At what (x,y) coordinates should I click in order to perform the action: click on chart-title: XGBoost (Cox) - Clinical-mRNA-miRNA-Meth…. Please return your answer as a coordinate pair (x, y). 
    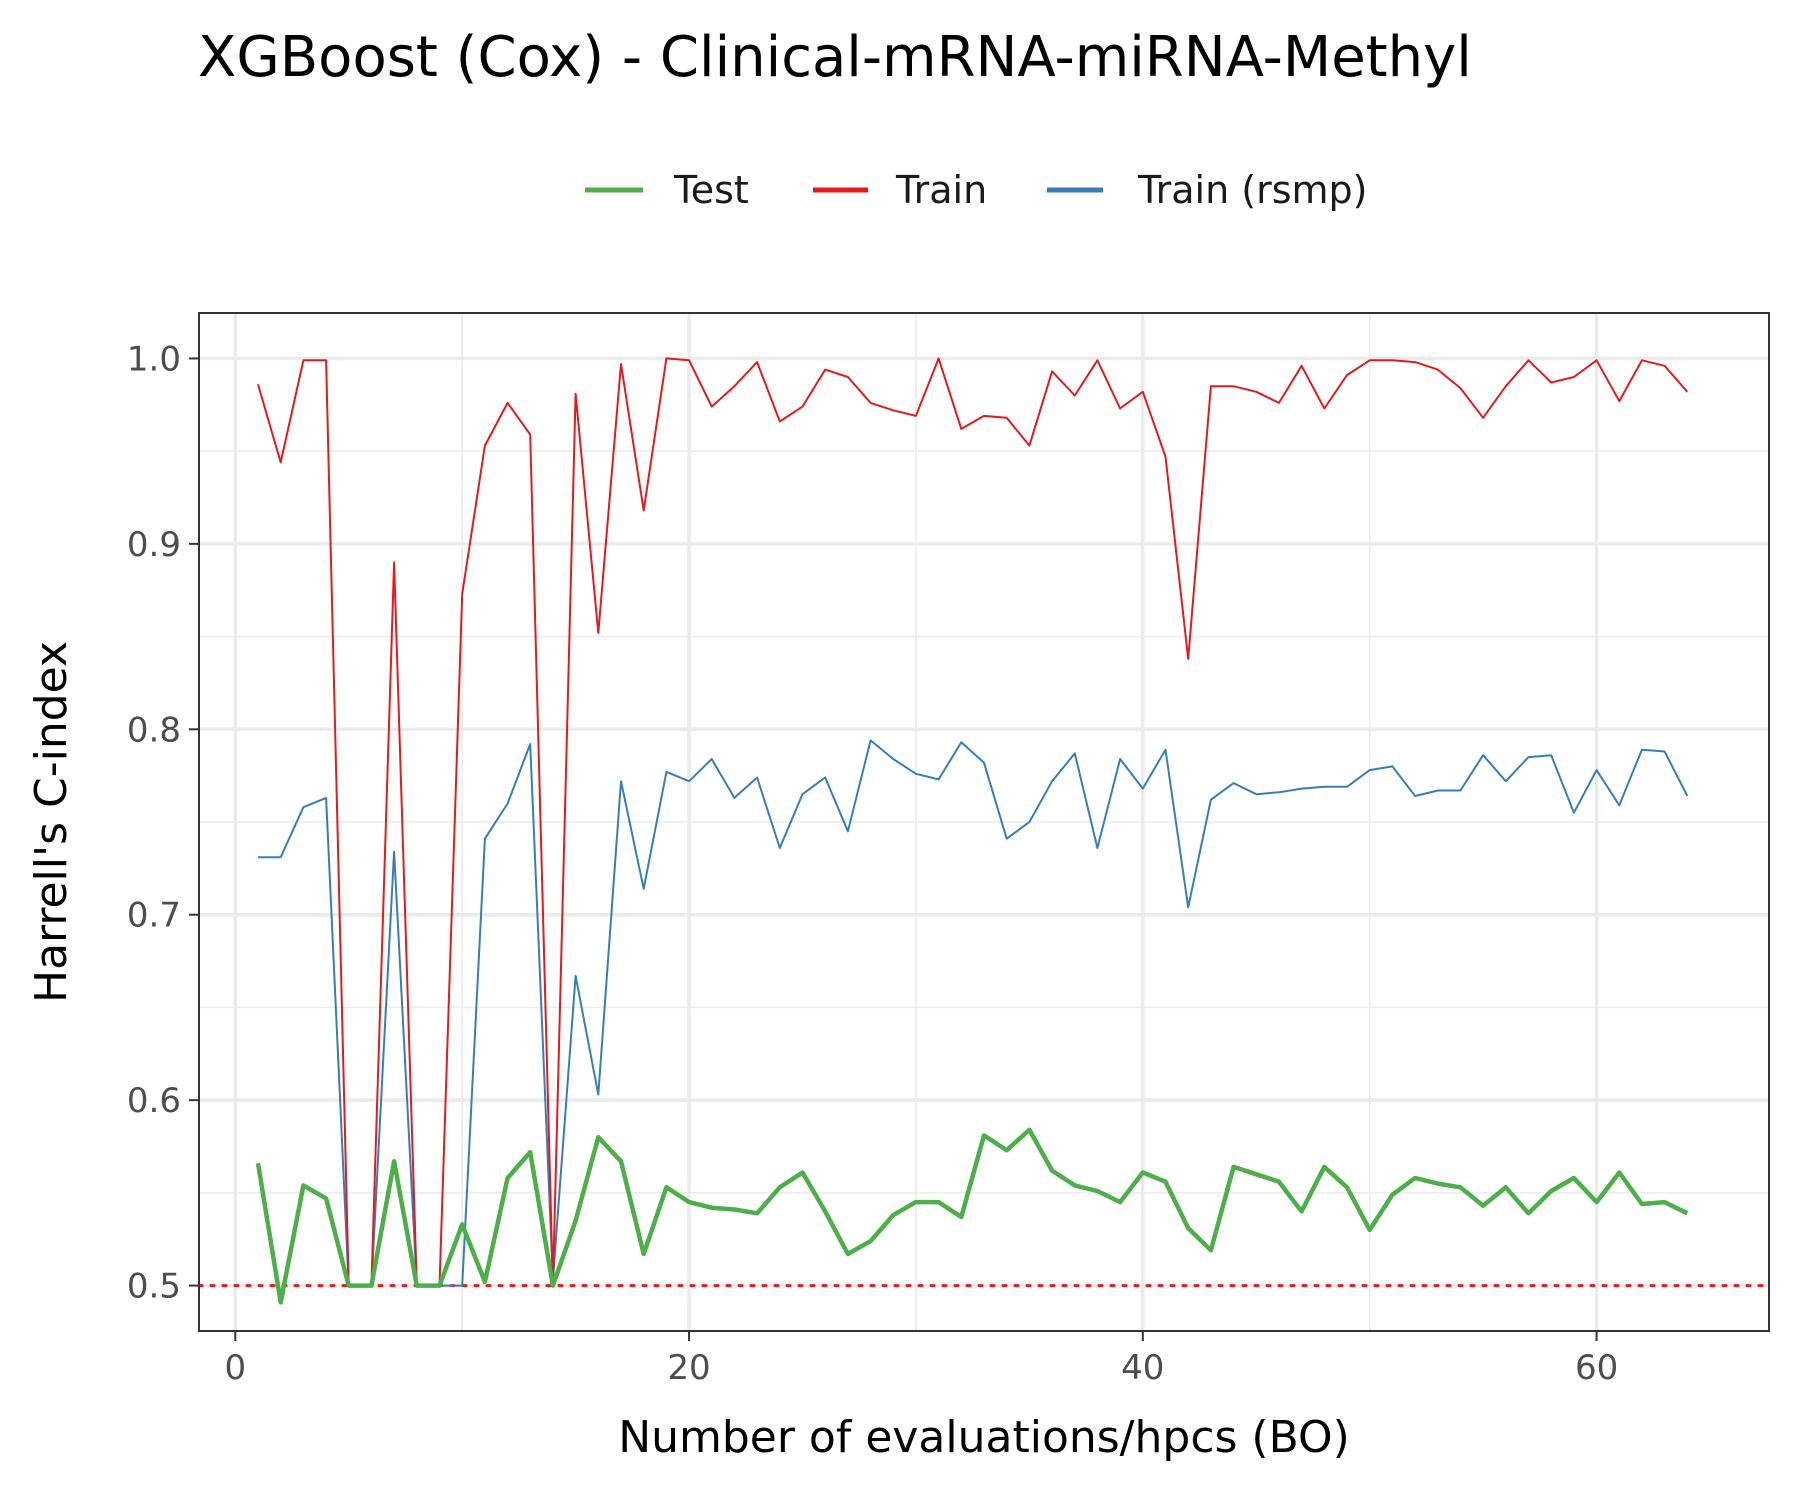
    Looking at the image, I should click on (835, 57).